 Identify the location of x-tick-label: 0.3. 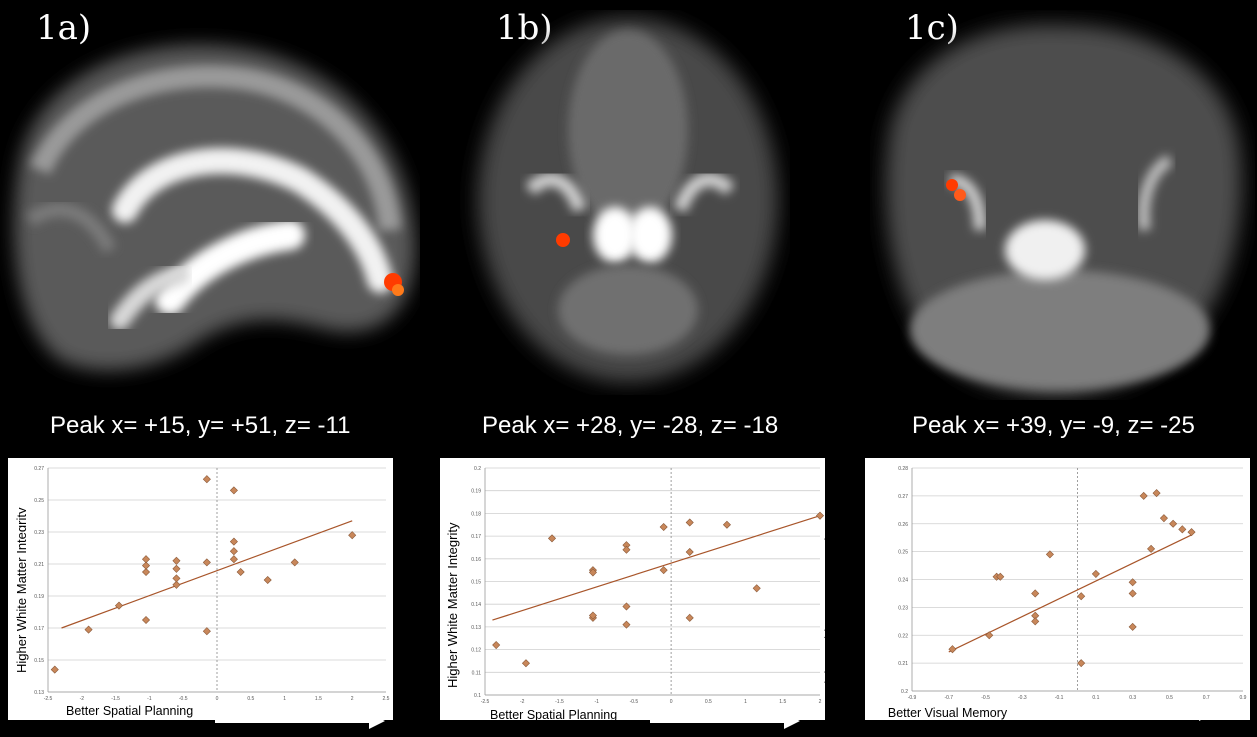
(1132, 698).